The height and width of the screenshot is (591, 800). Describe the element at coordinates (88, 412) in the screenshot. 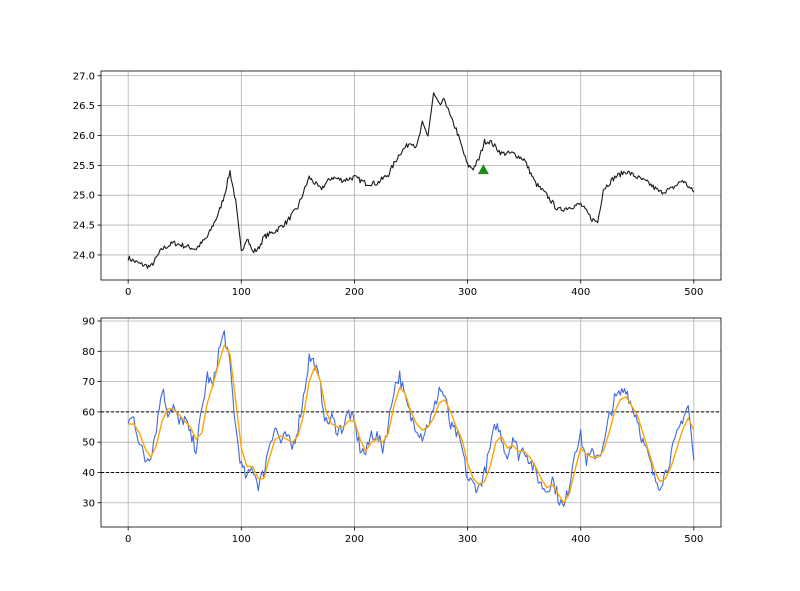

I see `y-tick-label: 60` at that location.